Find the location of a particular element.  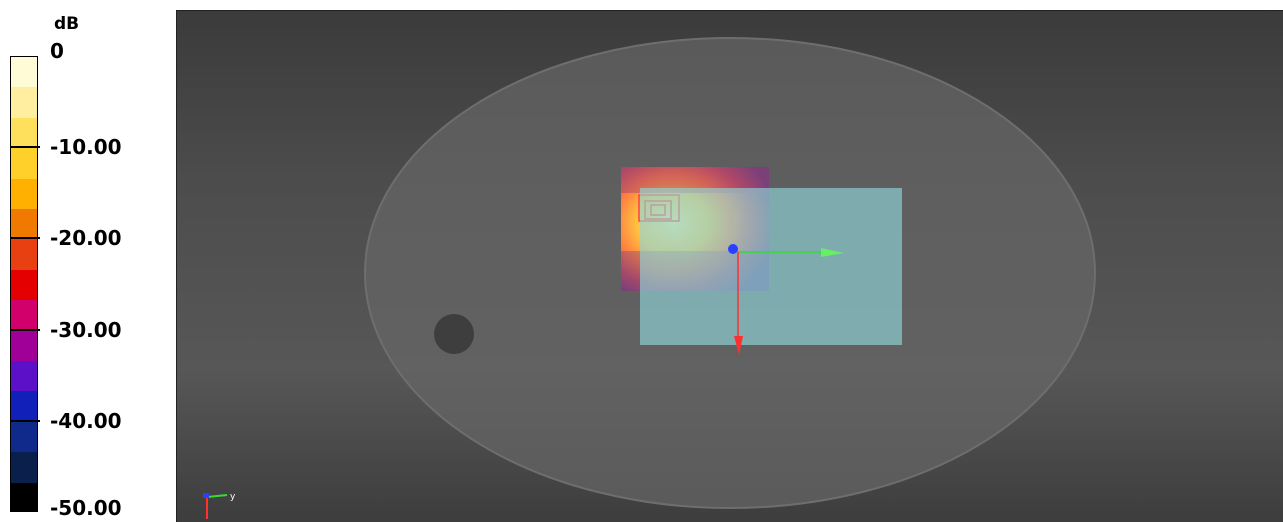

legend-colour-bar is located at coordinates (24, 284).